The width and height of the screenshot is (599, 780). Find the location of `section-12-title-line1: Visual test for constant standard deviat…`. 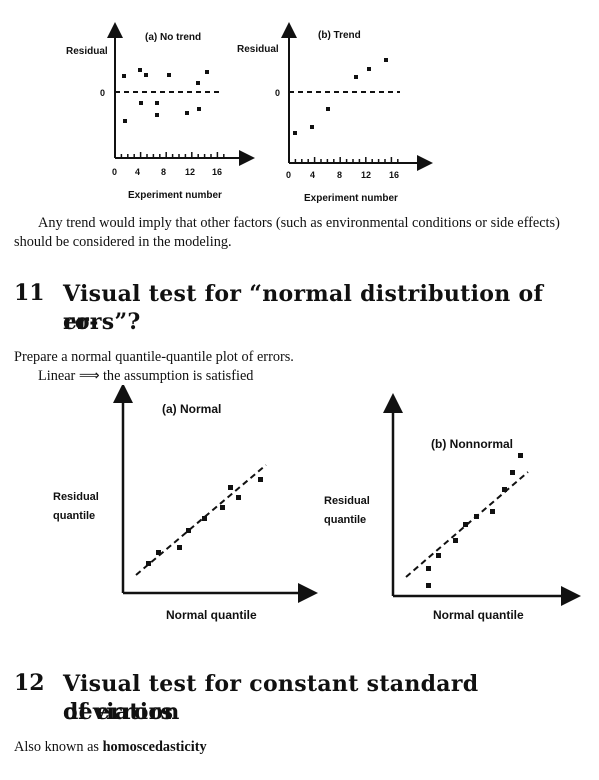

section-12-title-line1: Visual test for constant standard deviat… is located at coordinates (271, 698).